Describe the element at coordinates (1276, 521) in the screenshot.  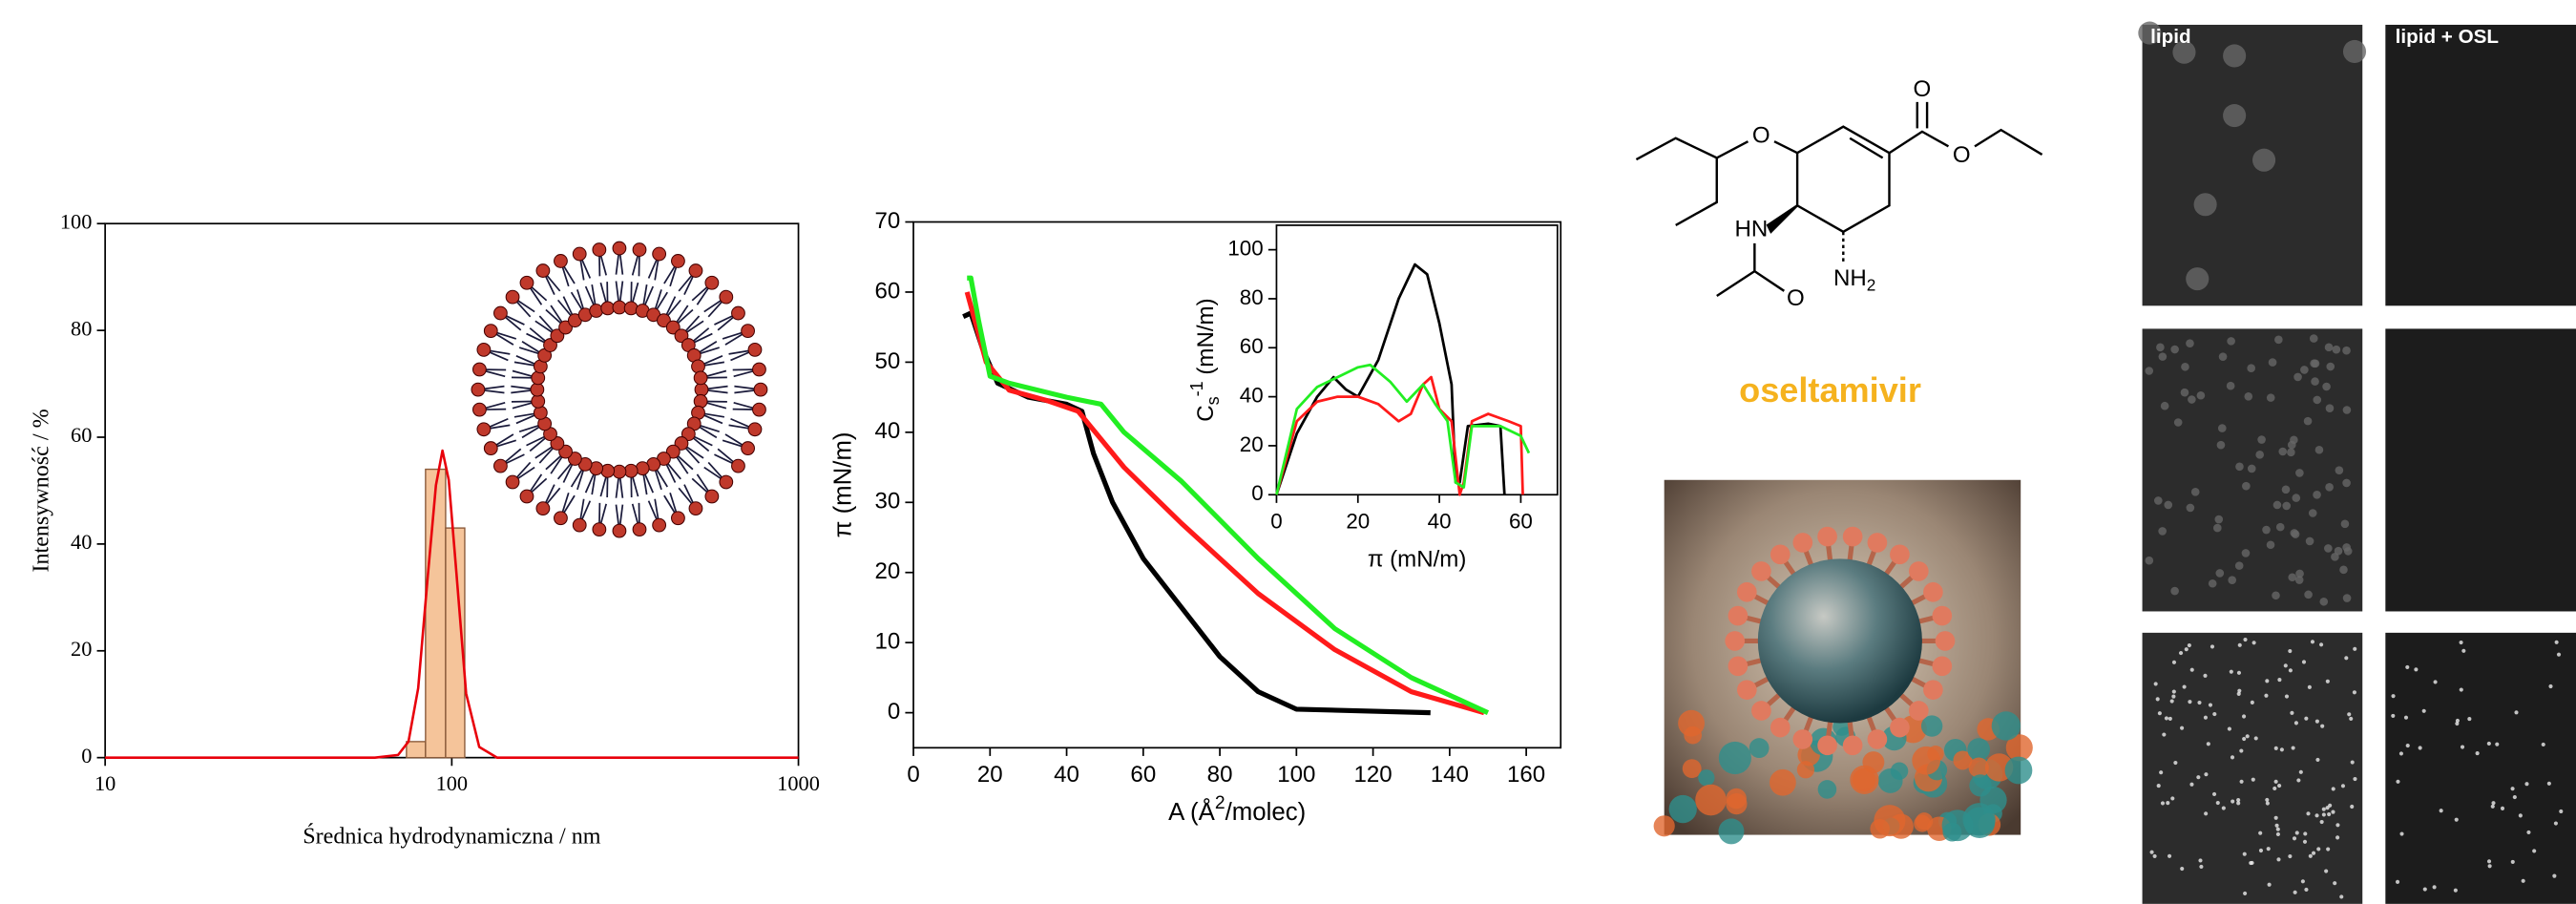
I see `x-tick-label: 0` at that location.